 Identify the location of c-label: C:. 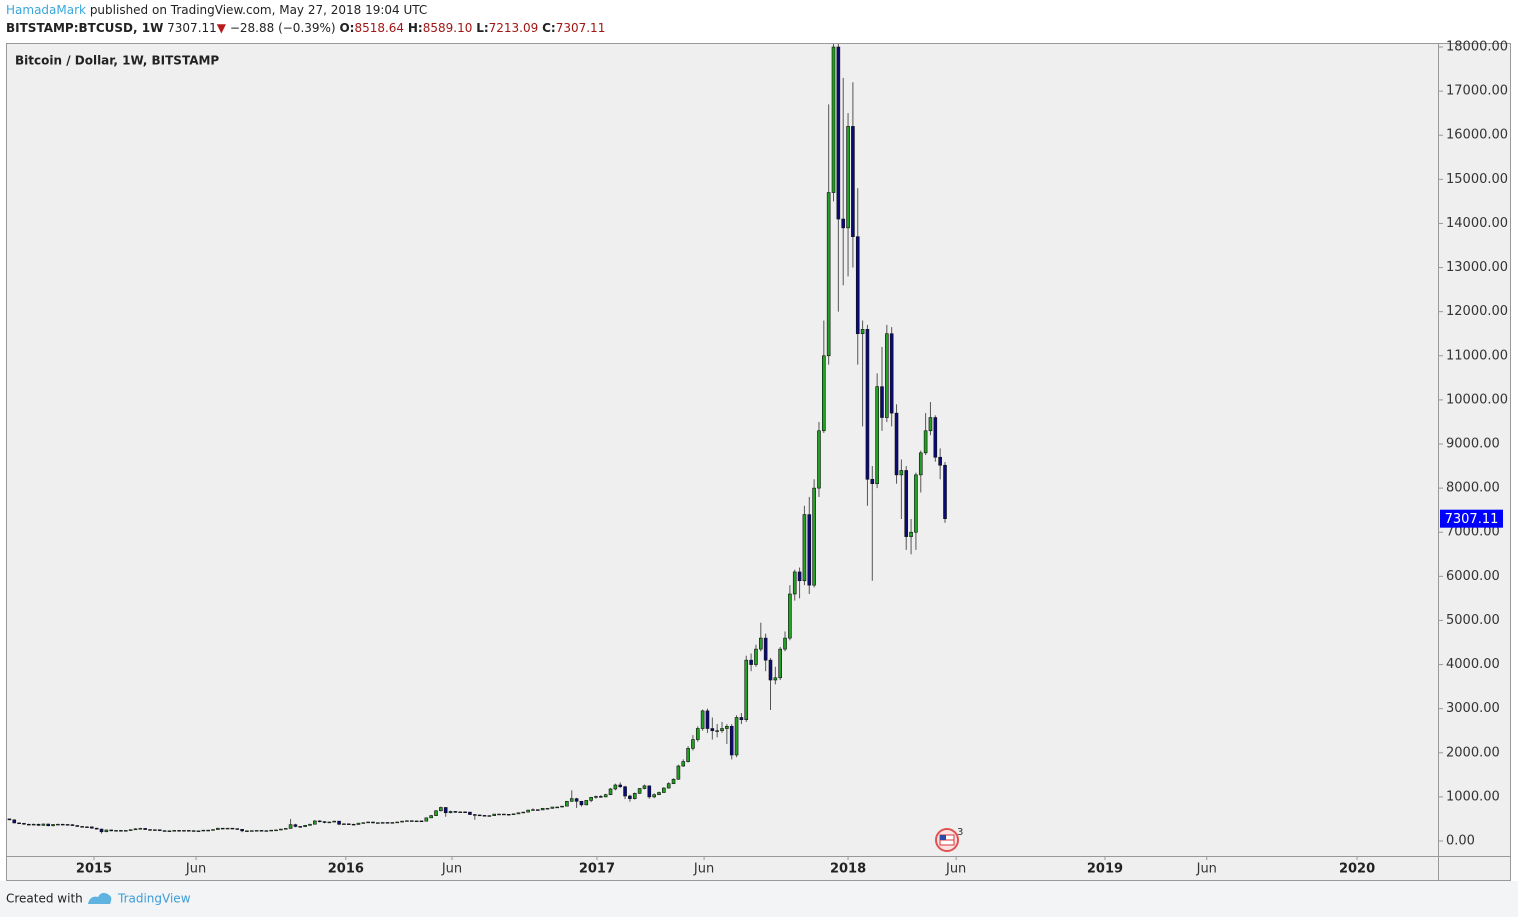
(549, 28).